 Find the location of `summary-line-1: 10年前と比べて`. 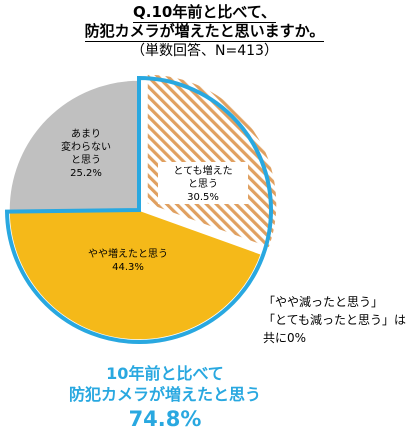

summary-line-1: 10年前と比べて is located at coordinates (165, 373).